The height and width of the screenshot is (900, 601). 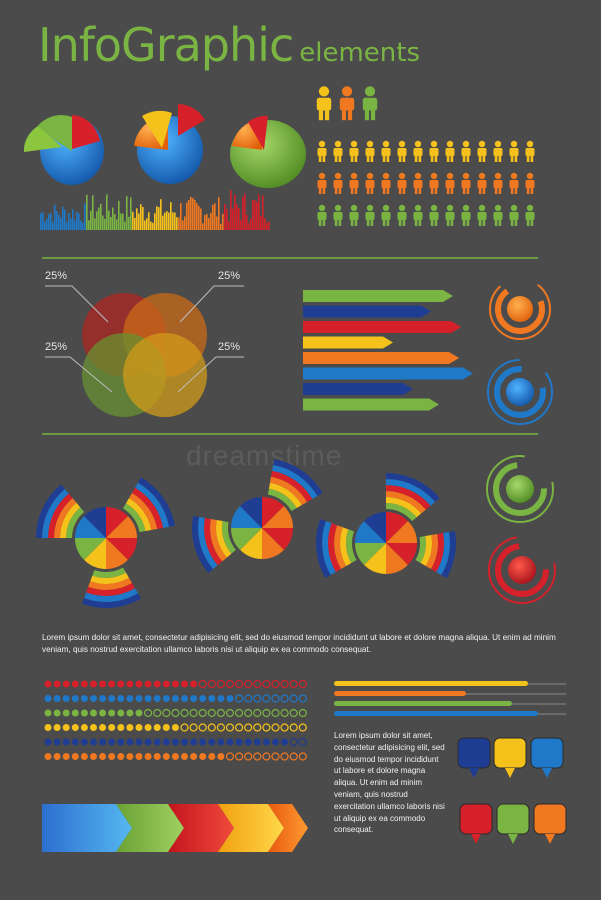 What do you see at coordinates (165, 375) in the screenshot?
I see `venn-circle-yellow` at bounding box center [165, 375].